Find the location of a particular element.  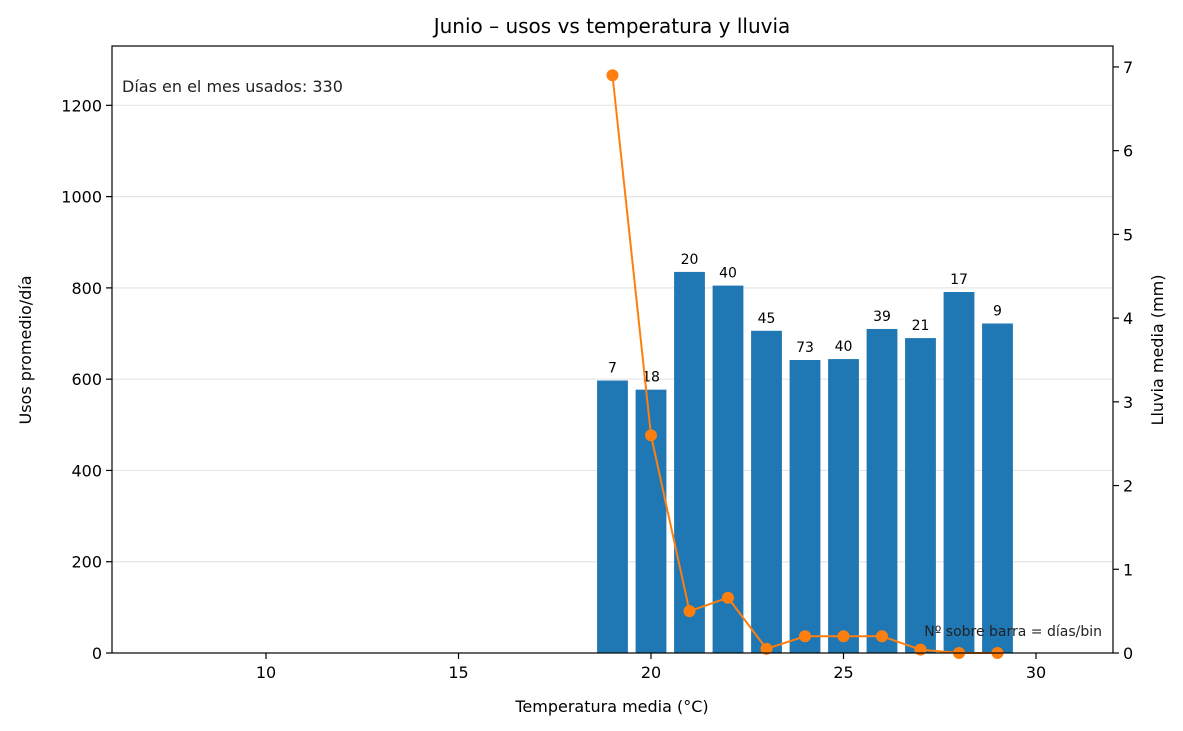

y2-tick-label: 5 is located at coordinates (1128, 234).